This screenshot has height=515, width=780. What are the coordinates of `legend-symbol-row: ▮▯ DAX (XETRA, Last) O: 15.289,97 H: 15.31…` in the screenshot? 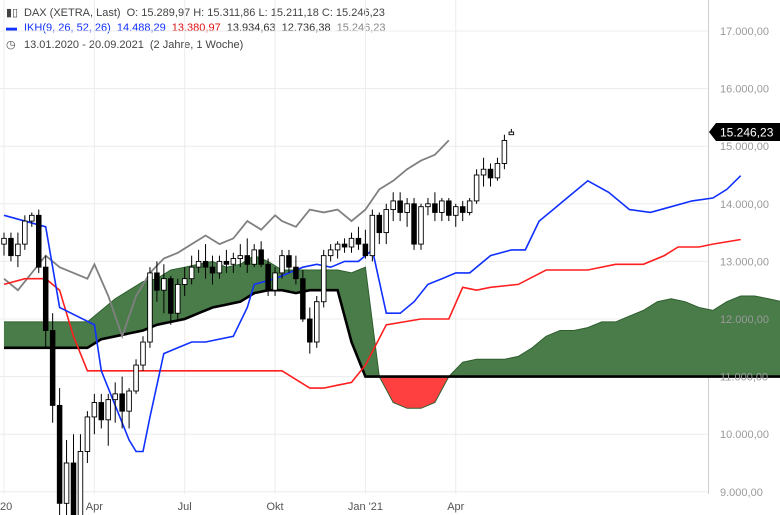 It's located at (198, 12).